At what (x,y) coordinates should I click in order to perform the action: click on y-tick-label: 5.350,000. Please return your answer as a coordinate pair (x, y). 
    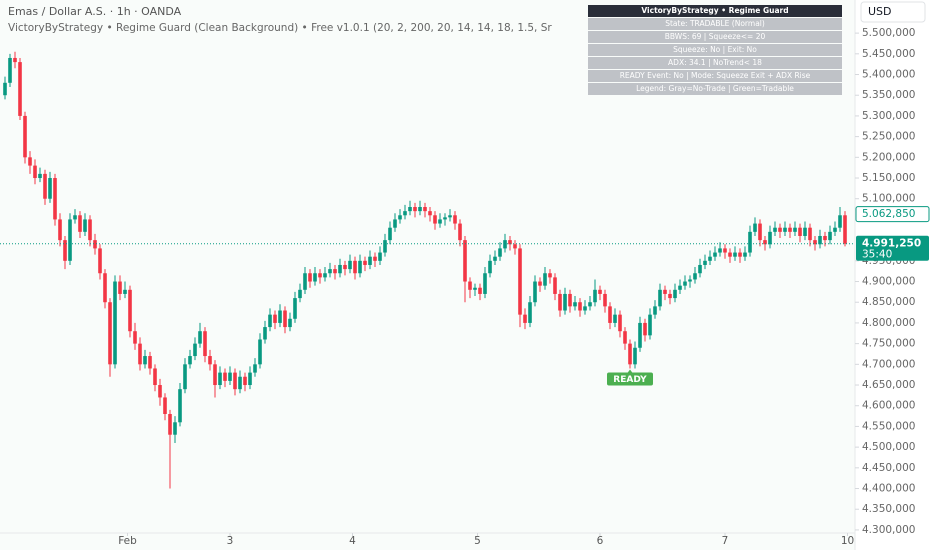
    Looking at the image, I should click on (888, 95).